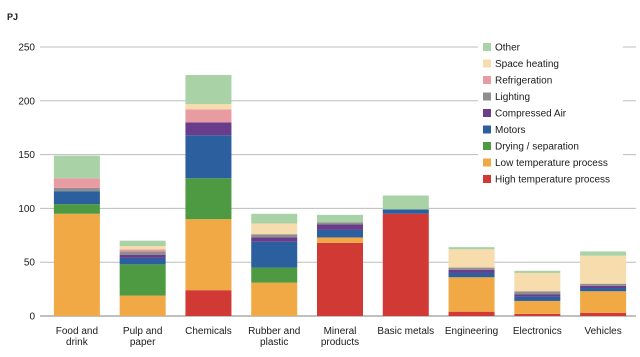 The image size is (640, 357). Describe the element at coordinates (208, 331) in the screenshot. I see `x-category-label-line: Chemicals` at that location.